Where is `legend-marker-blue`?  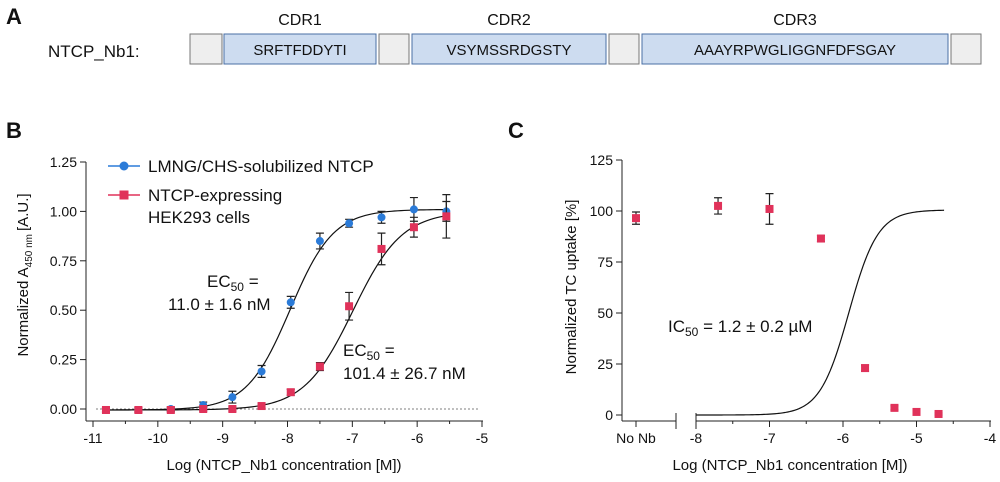 legend-marker-blue is located at coordinates (124, 166).